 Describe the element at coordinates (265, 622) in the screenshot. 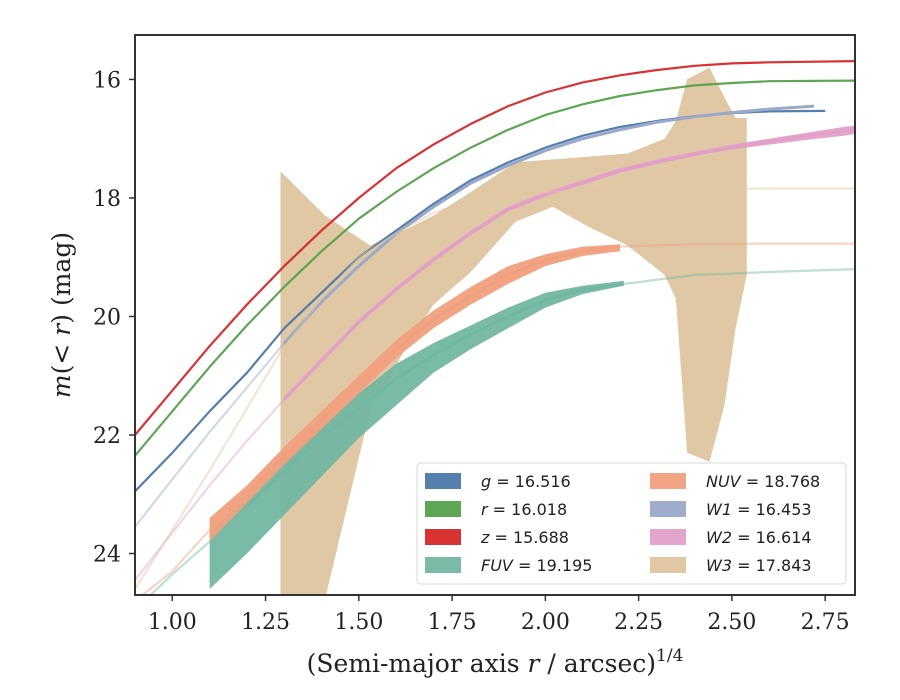

I see `x-tick-label: 1.25` at that location.